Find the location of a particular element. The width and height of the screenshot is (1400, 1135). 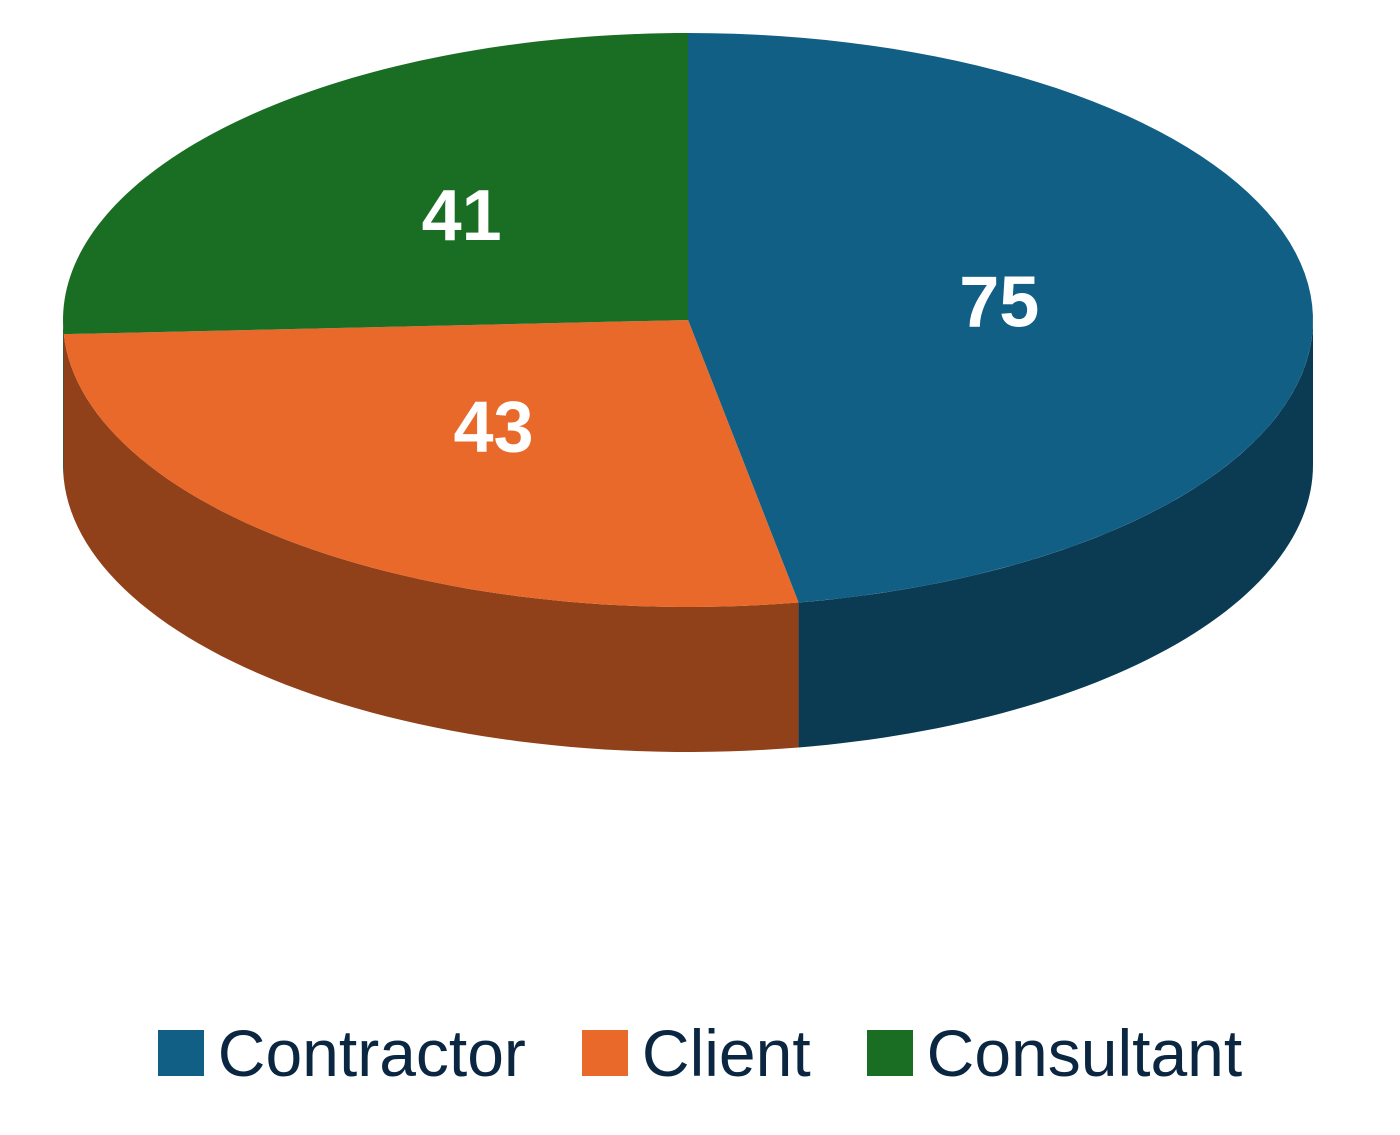

legend-label: Client is located at coordinates (726, 1053).